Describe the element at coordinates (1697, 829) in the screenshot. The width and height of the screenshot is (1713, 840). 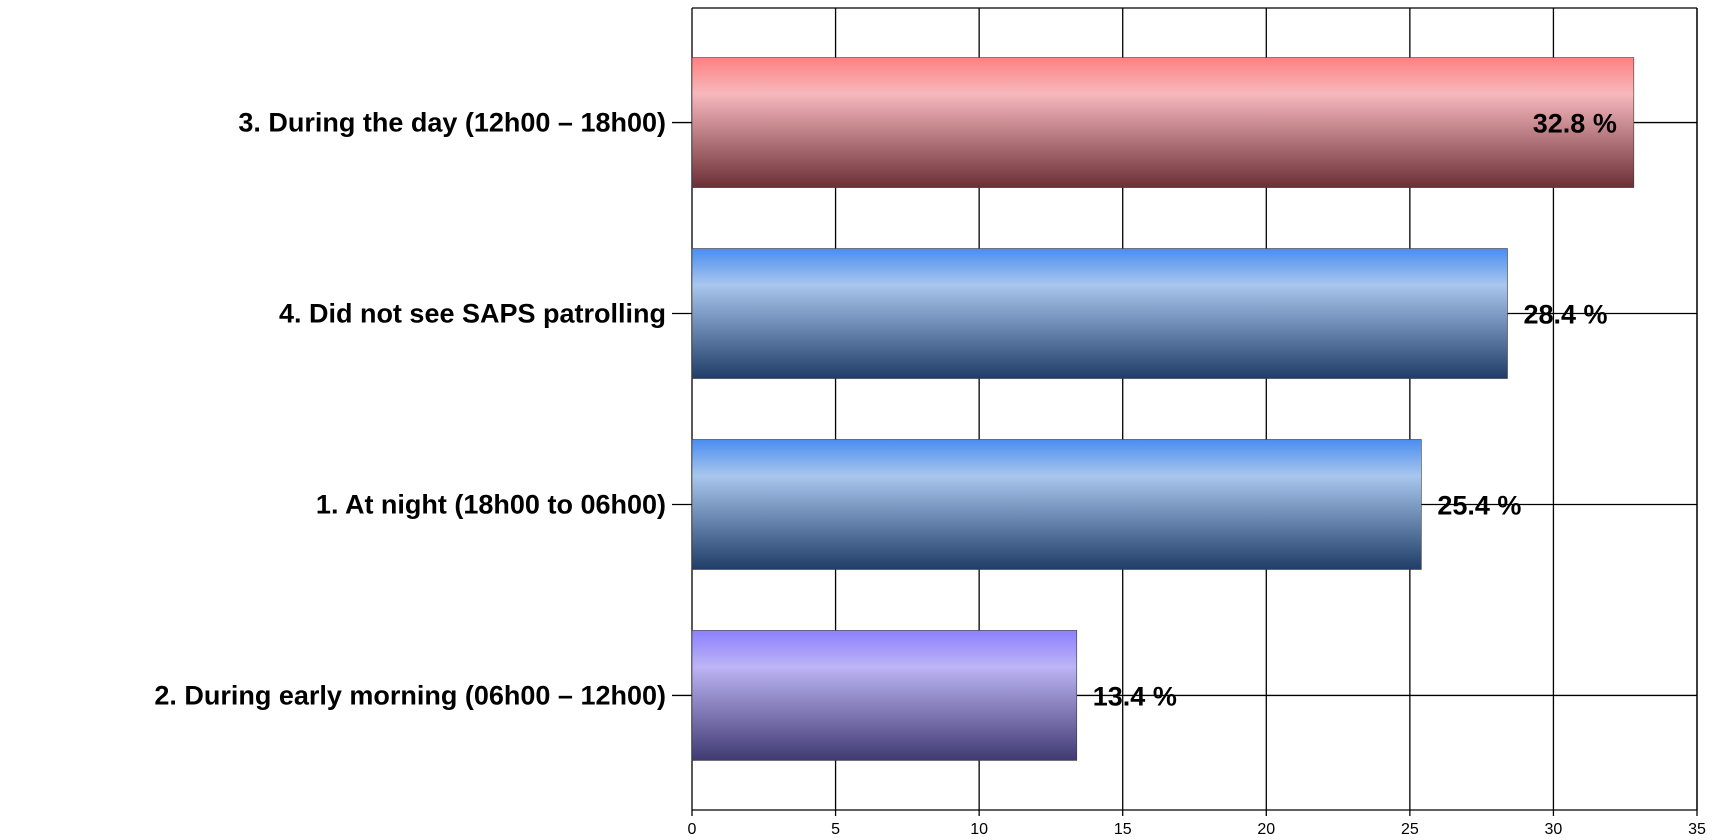
I see `x-tick-label: 35` at that location.